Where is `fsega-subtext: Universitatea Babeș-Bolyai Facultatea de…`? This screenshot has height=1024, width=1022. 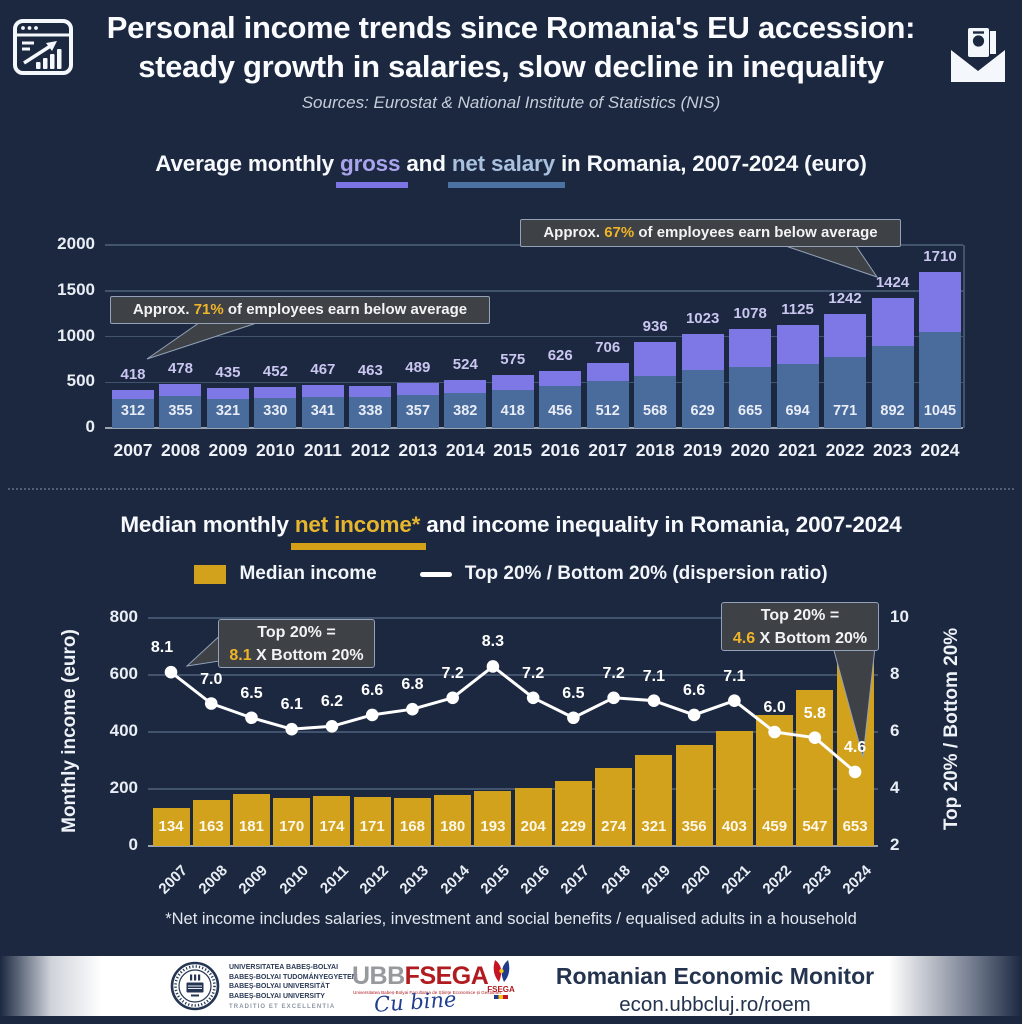
fsega-subtext: Universitatea Babeș-Bolyai Facultatea de… is located at coordinates (427, 992).